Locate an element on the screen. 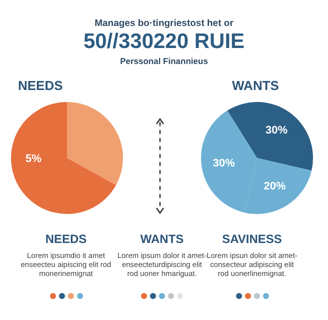  chart-title: WANTS is located at coordinates (255, 85).